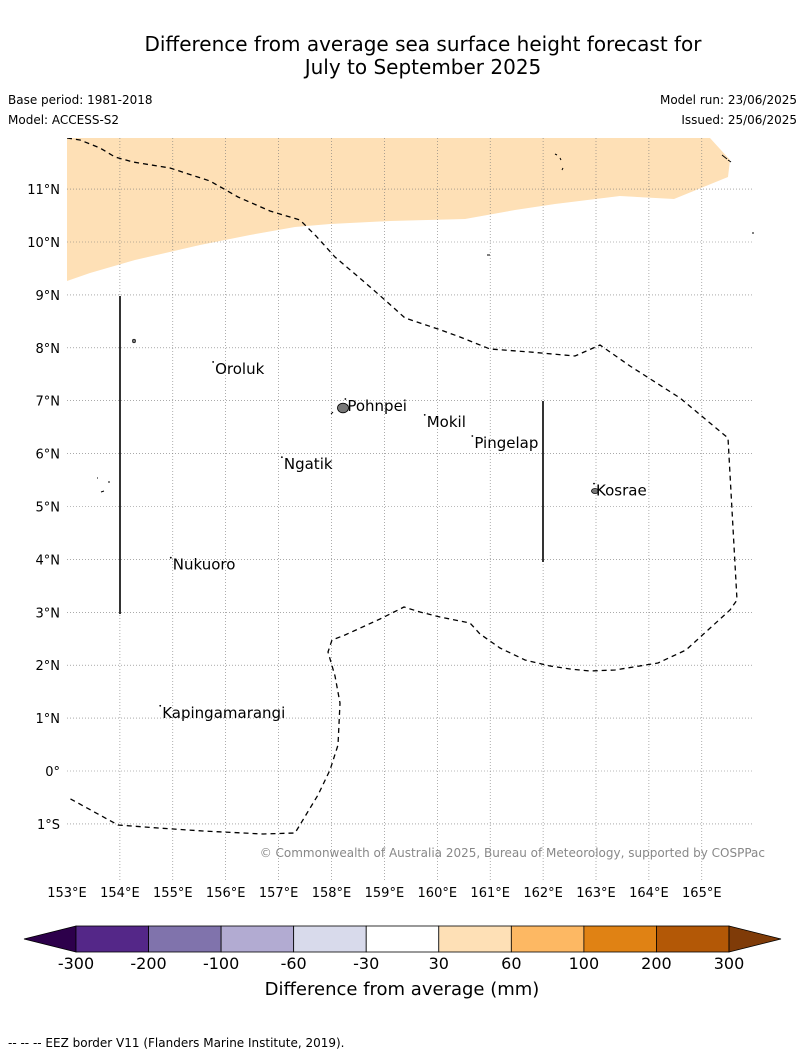 The image size is (804, 1058). Describe the element at coordinates (48, 296) in the screenshot. I see `latitude-tick-label: 9°N` at that location.